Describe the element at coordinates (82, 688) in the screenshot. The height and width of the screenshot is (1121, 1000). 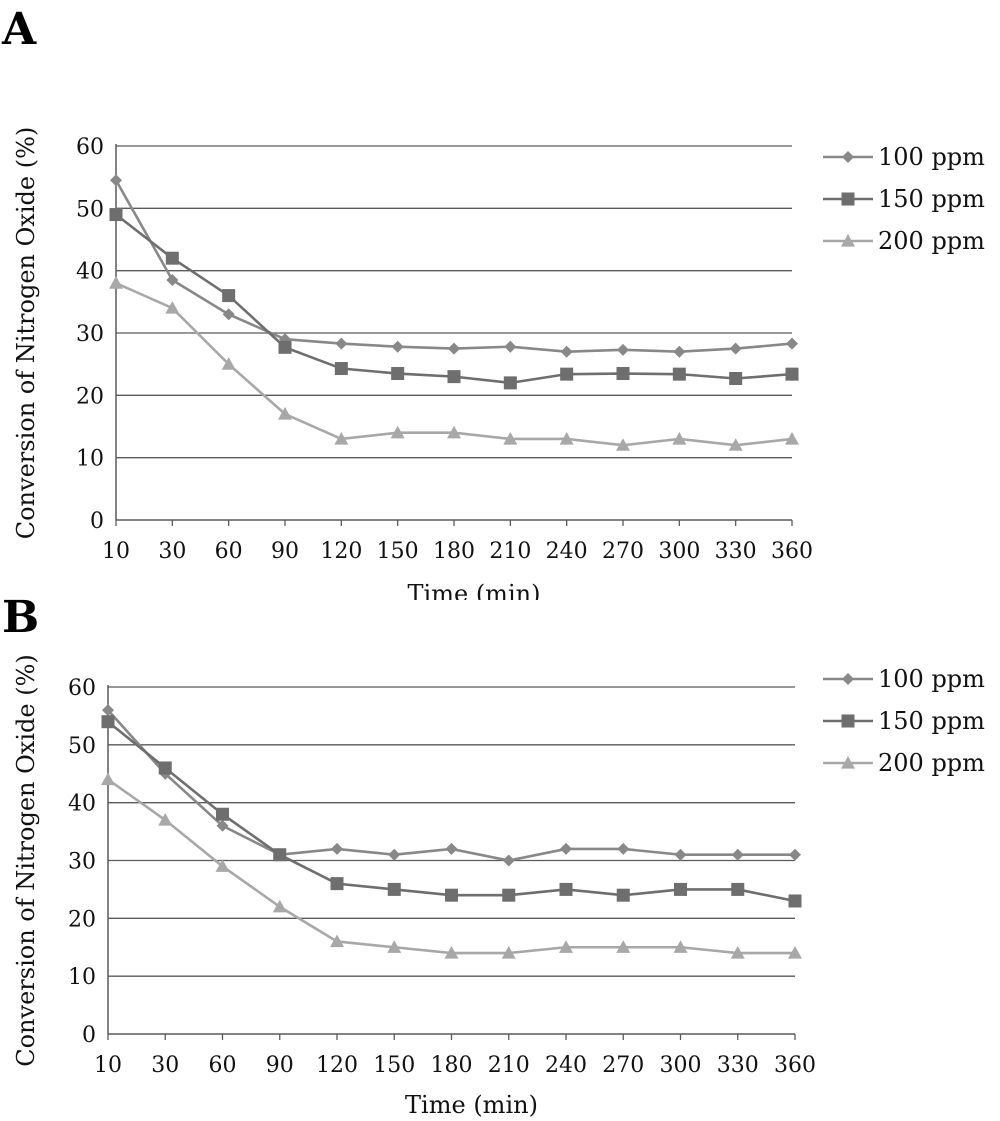
I see `chart-b-y-tick-label: 60` at that location.